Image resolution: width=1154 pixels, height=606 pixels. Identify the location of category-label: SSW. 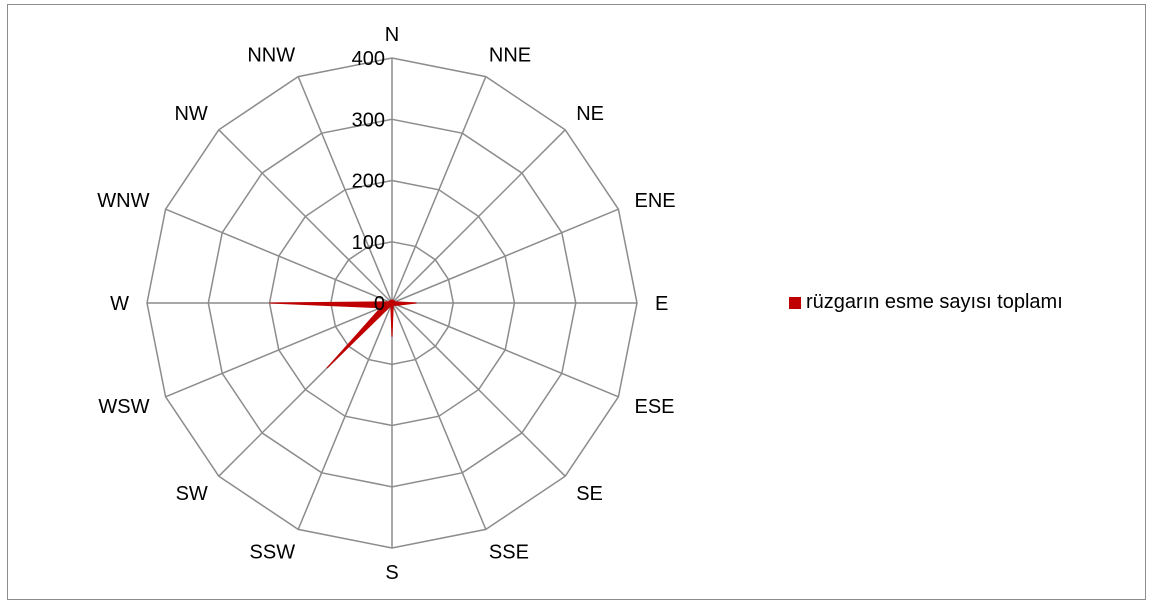
(273, 553).